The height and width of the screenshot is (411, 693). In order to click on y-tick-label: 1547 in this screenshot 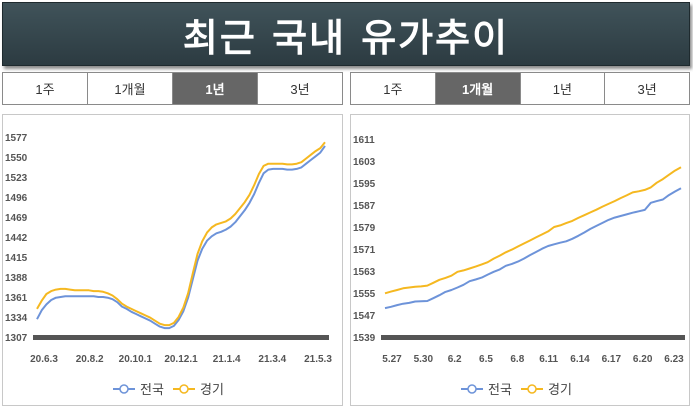, I will do `click(364, 316)`.